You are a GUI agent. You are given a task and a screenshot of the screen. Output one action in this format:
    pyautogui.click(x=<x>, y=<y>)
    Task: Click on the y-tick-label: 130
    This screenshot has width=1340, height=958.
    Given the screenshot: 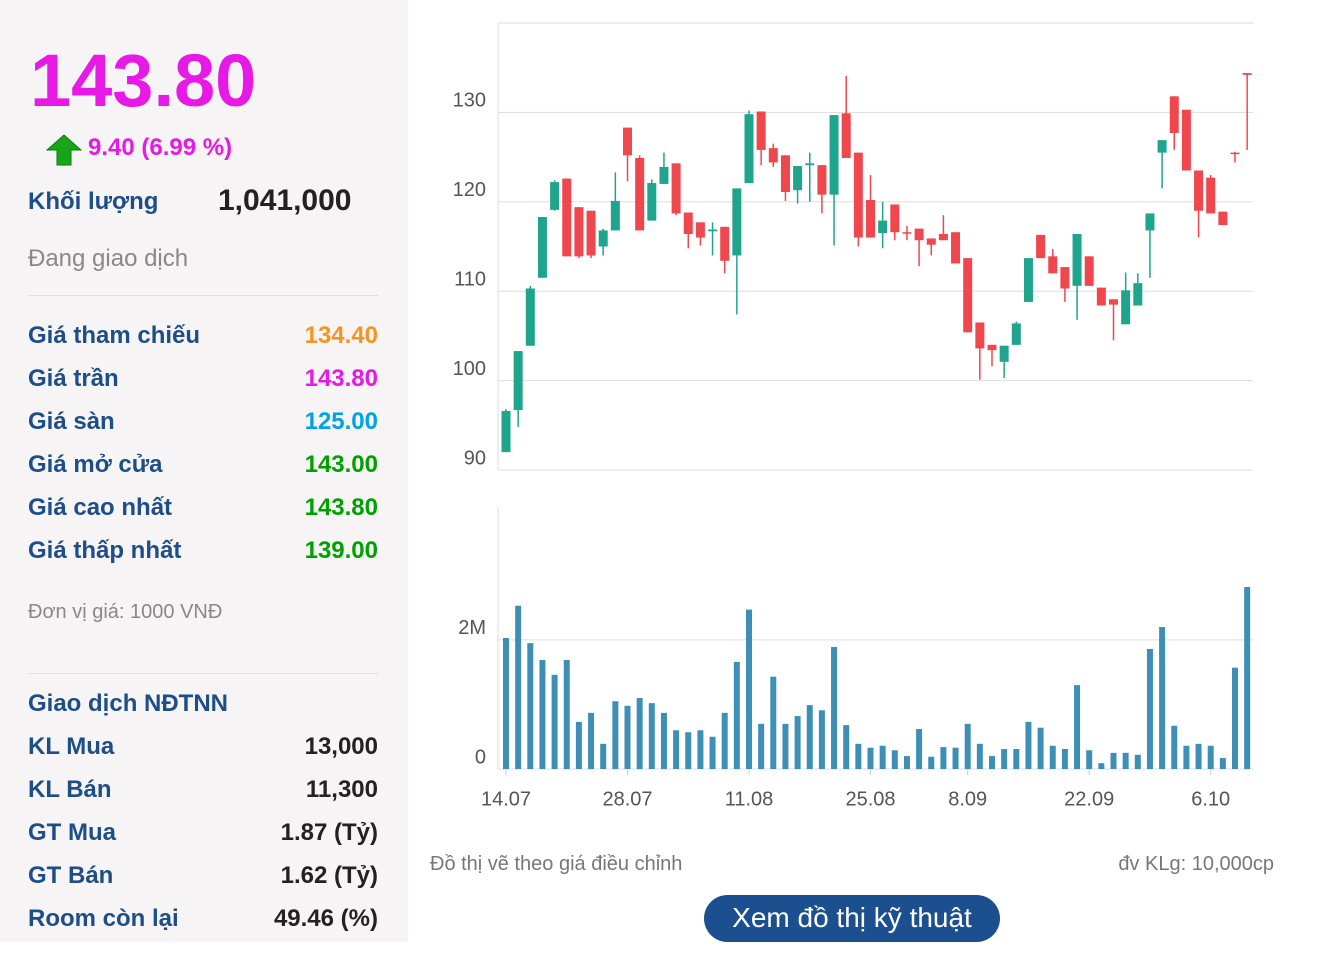 What is the action you would take?
    pyautogui.click(x=469, y=101)
    